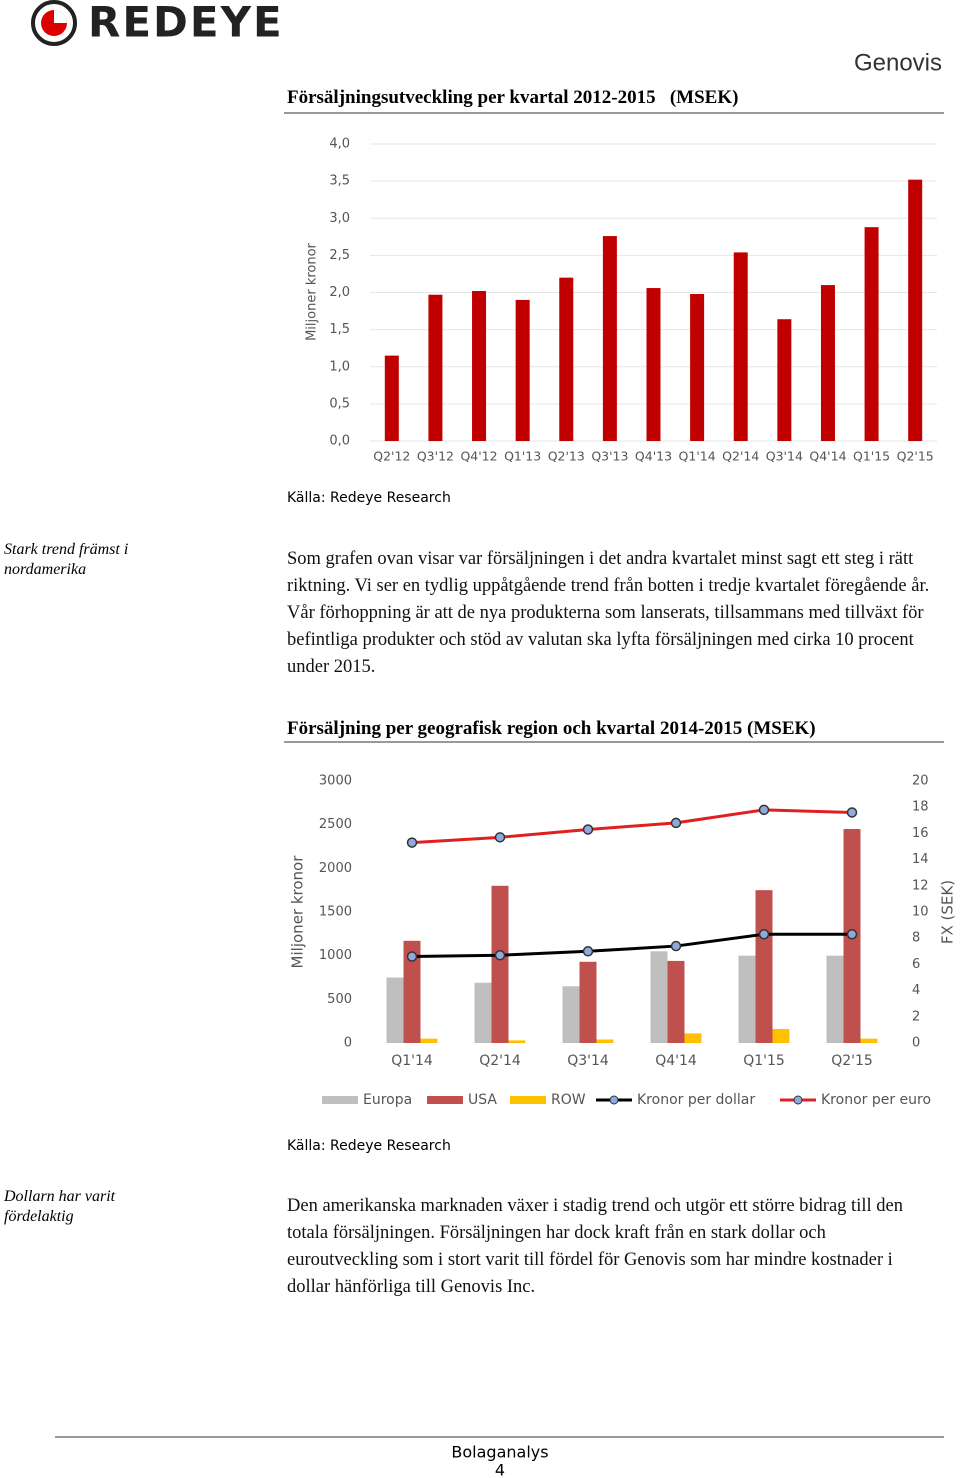 Image resolution: width=960 pixels, height=1478 pixels. I want to click on y-tick-label: 500, so click(339, 999).